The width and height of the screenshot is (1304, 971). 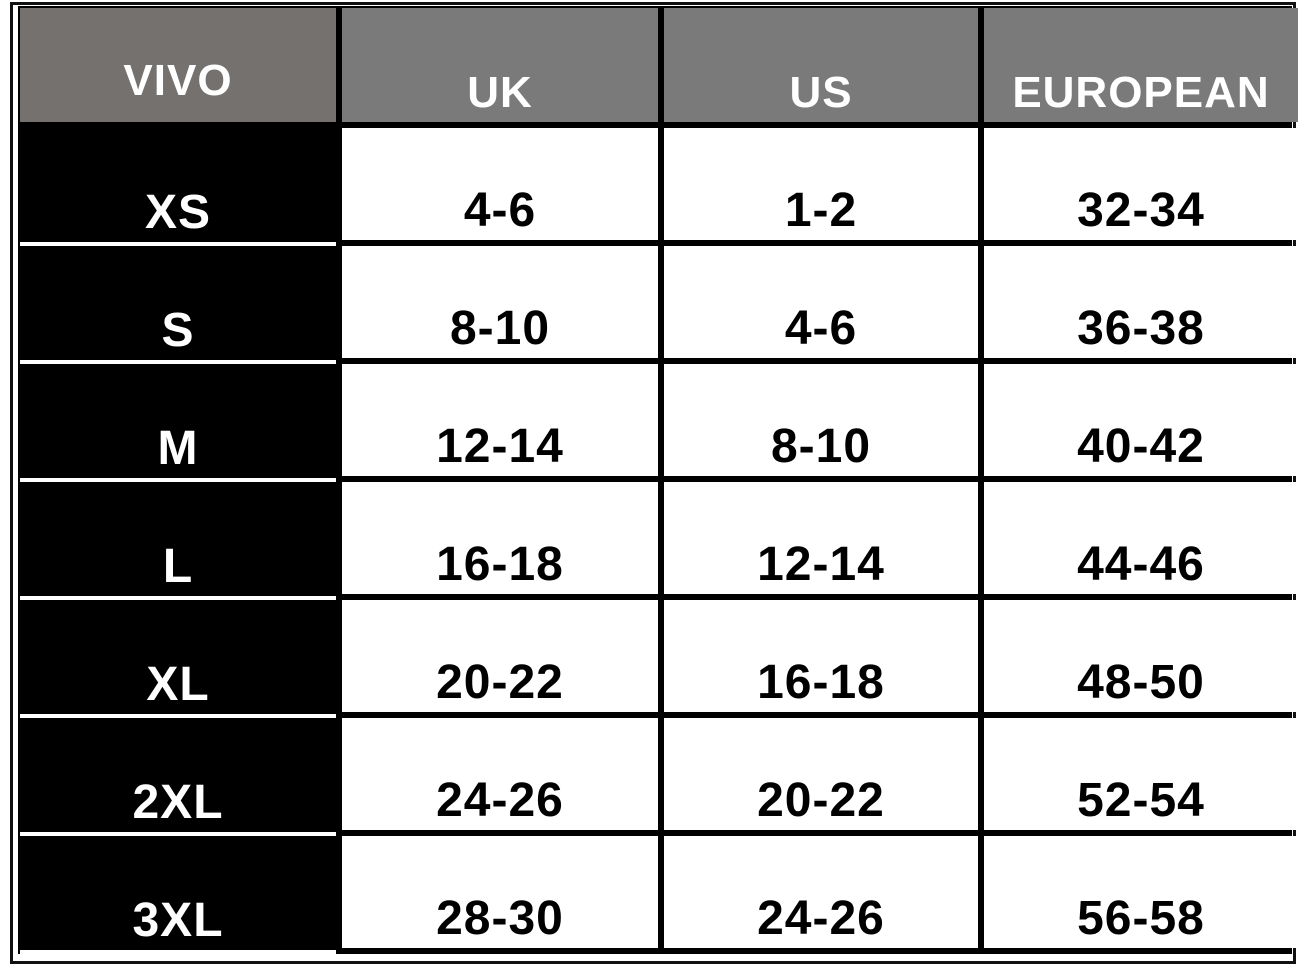 I want to click on european-size-cell: 36-38, so click(x=1141, y=302).